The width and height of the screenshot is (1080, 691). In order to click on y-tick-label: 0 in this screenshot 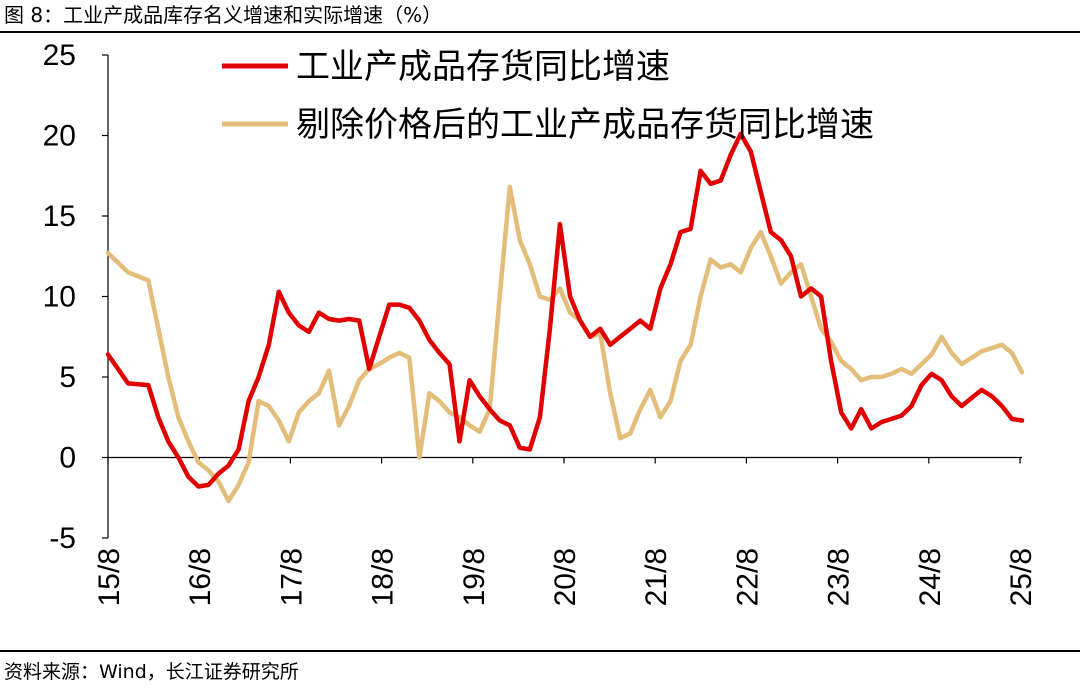, I will do `click(67, 458)`.